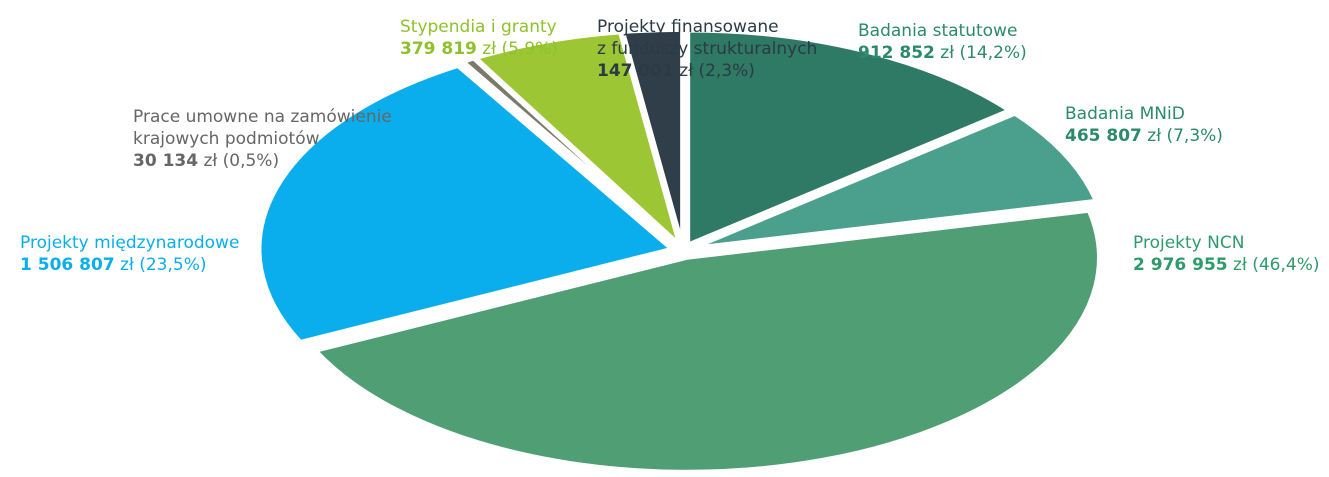  I want to click on label-percent: (5,9%), so click(529, 49).